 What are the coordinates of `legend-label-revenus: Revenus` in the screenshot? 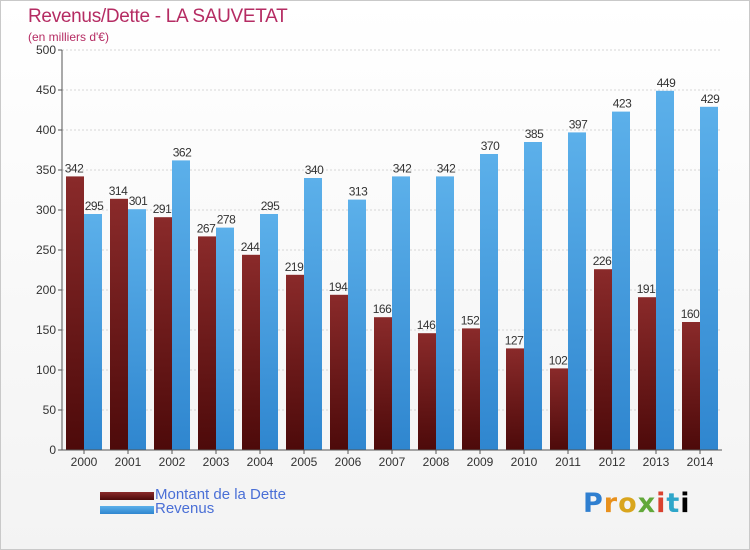 It's located at (185, 508).